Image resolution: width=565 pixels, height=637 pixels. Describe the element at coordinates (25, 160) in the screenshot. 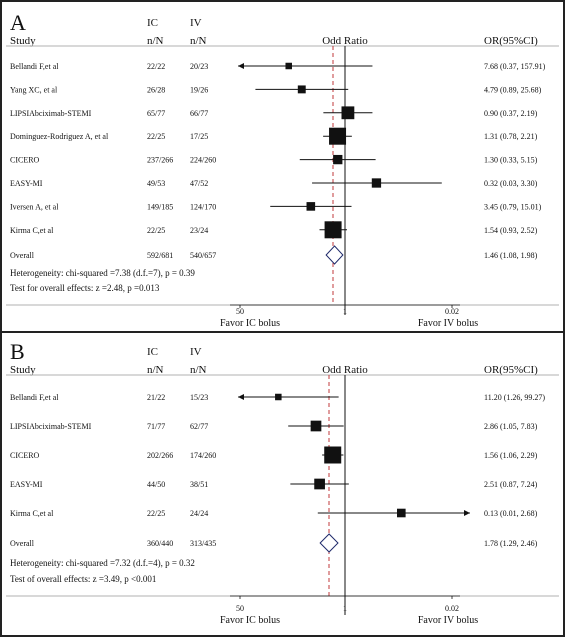

I see `study-name: CICERO` at that location.